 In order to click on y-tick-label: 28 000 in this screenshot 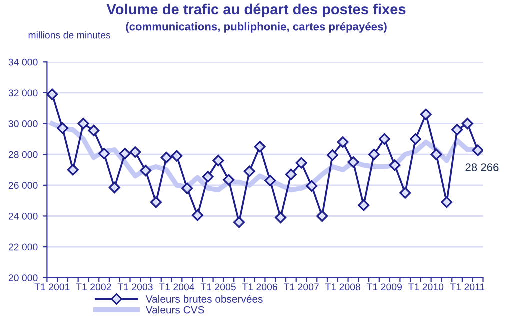, I will do `click(23, 154)`.